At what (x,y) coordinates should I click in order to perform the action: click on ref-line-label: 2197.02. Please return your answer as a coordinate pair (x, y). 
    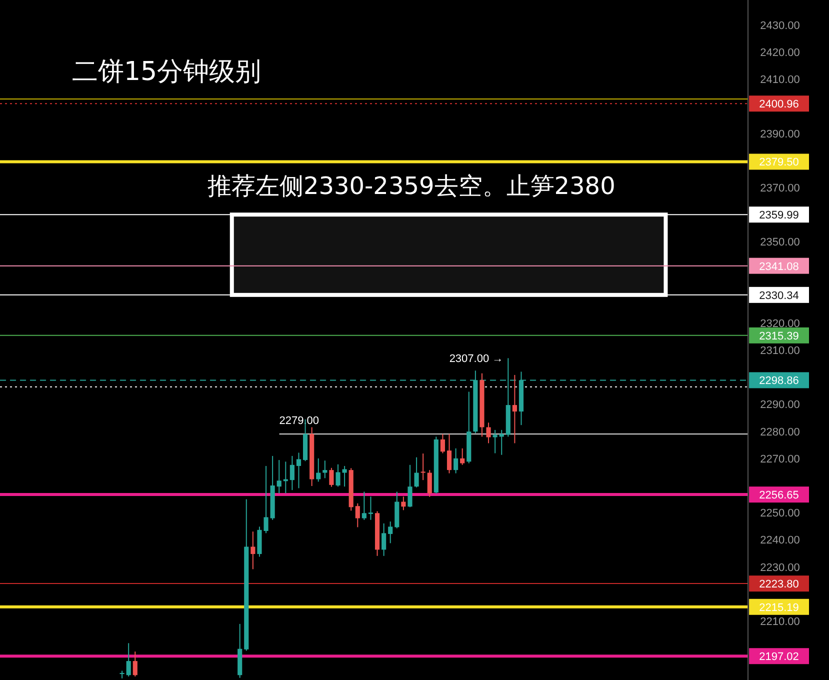
    Looking at the image, I should click on (779, 657).